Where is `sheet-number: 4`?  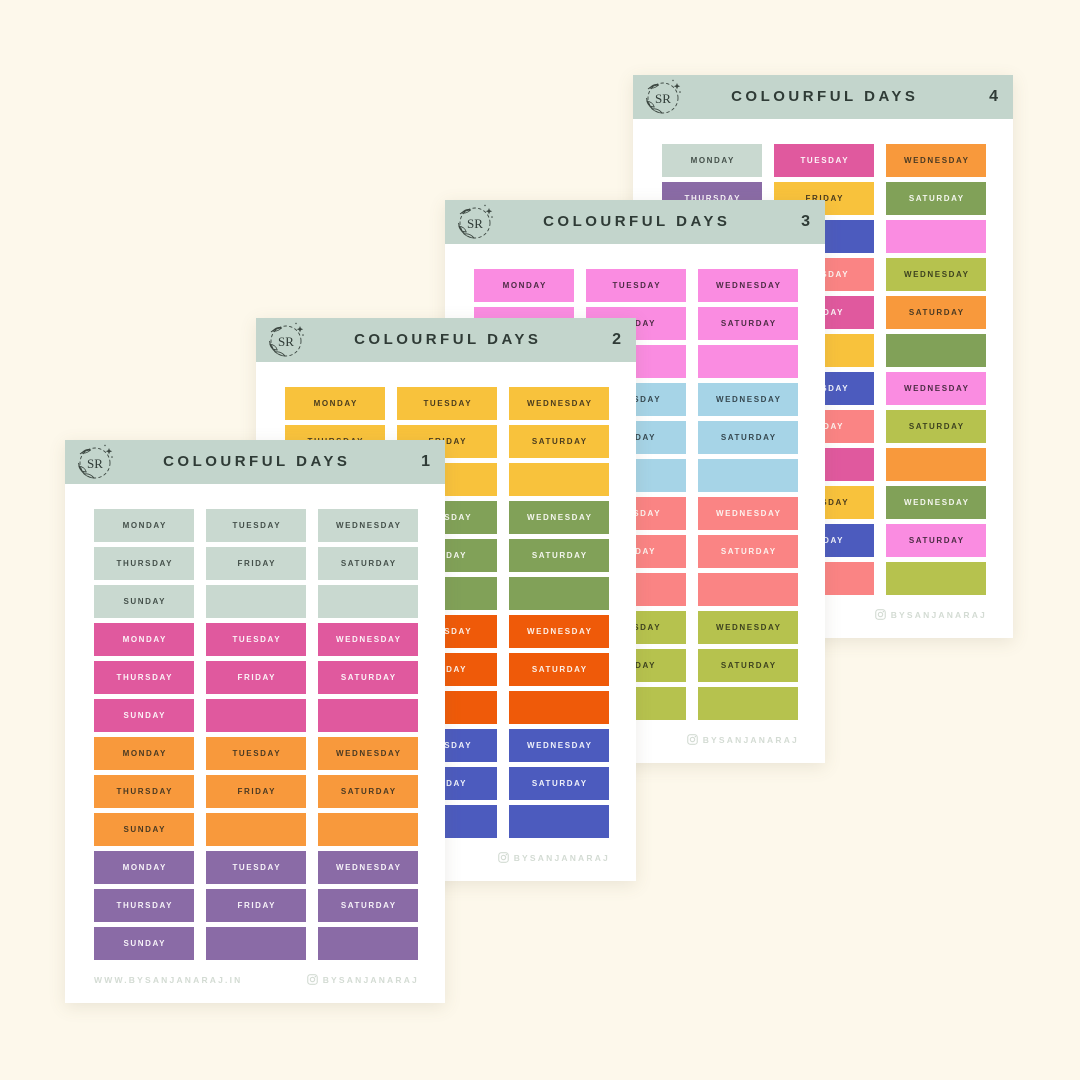 sheet-number: 4 is located at coordinates (993, 96).